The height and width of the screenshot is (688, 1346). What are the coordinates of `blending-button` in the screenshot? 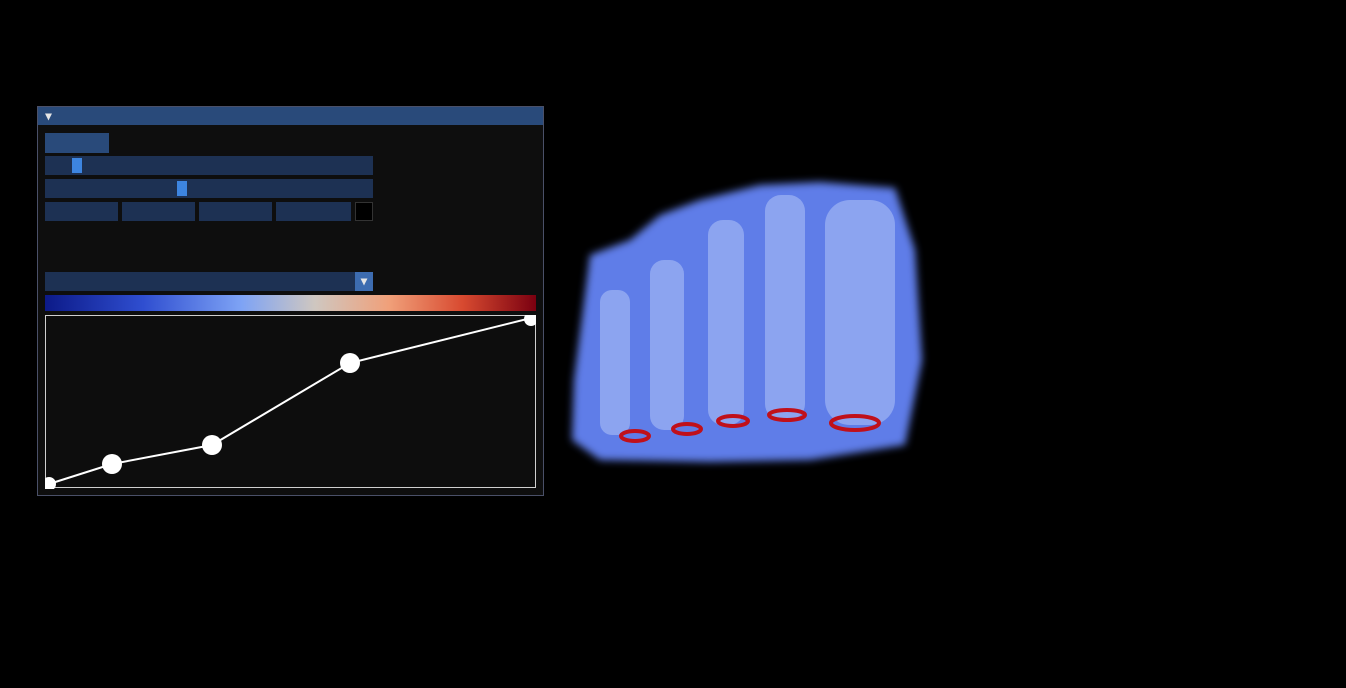 It's located at (77, 143).